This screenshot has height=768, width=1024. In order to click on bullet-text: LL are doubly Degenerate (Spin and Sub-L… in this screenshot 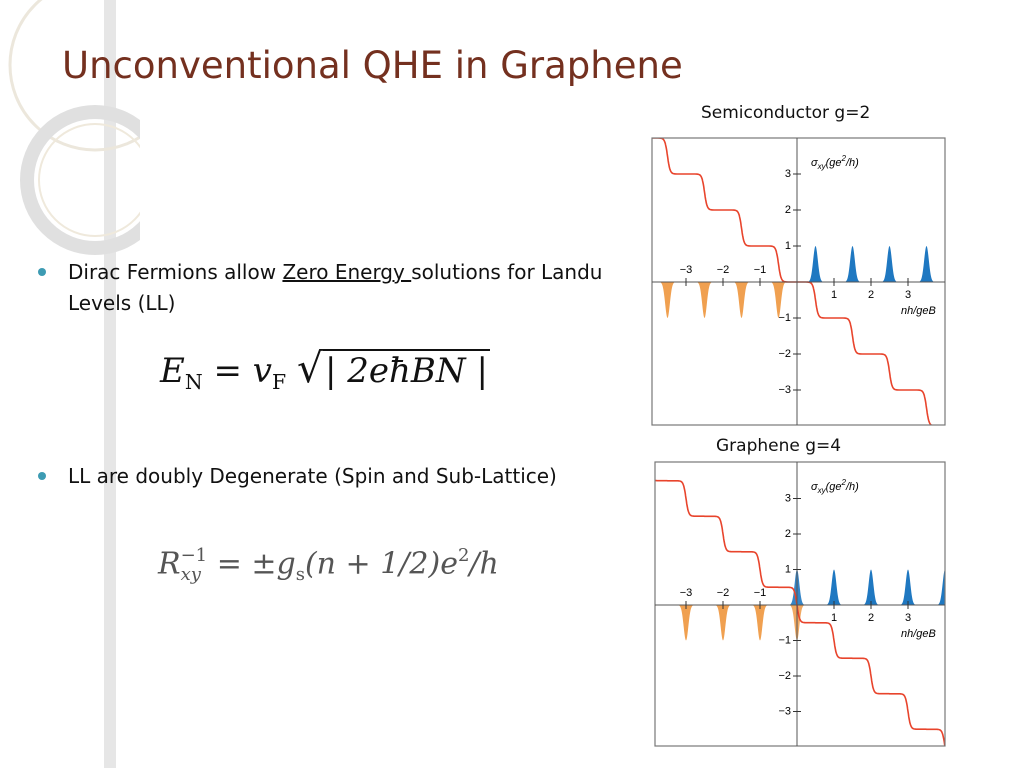, I will do `click(312, 476)`.